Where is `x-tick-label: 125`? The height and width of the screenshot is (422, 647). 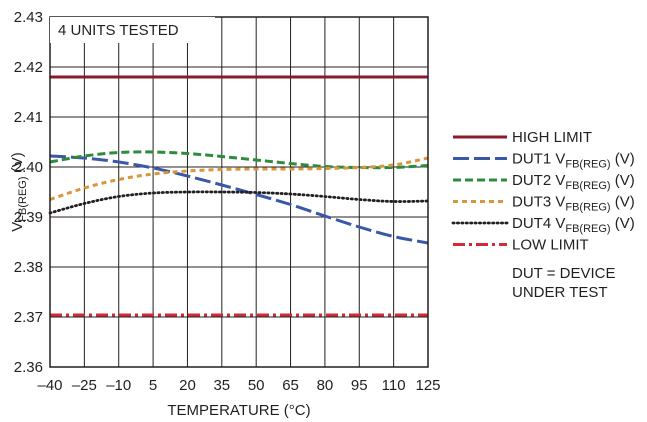
x-tick-label: 125 is located at coordinates (427, 385).